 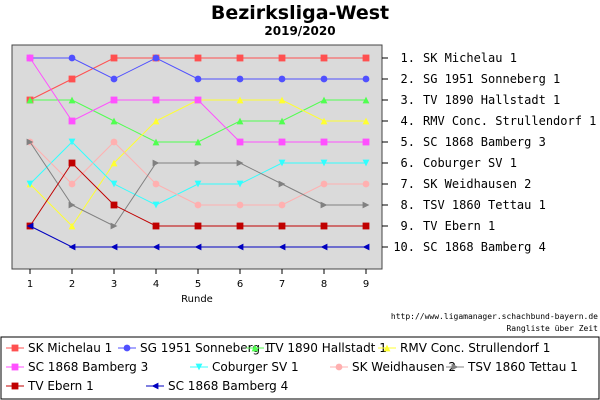 I want to click on legend-item: SK Michelau 1, so click(x=59, y=348).